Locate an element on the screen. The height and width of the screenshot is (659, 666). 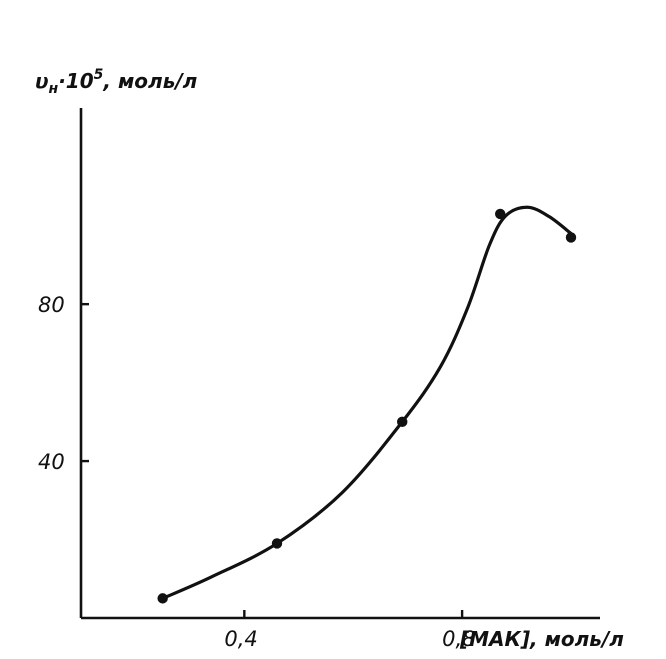
y-axis-symbol: υ is located at coordinates (42, 81).